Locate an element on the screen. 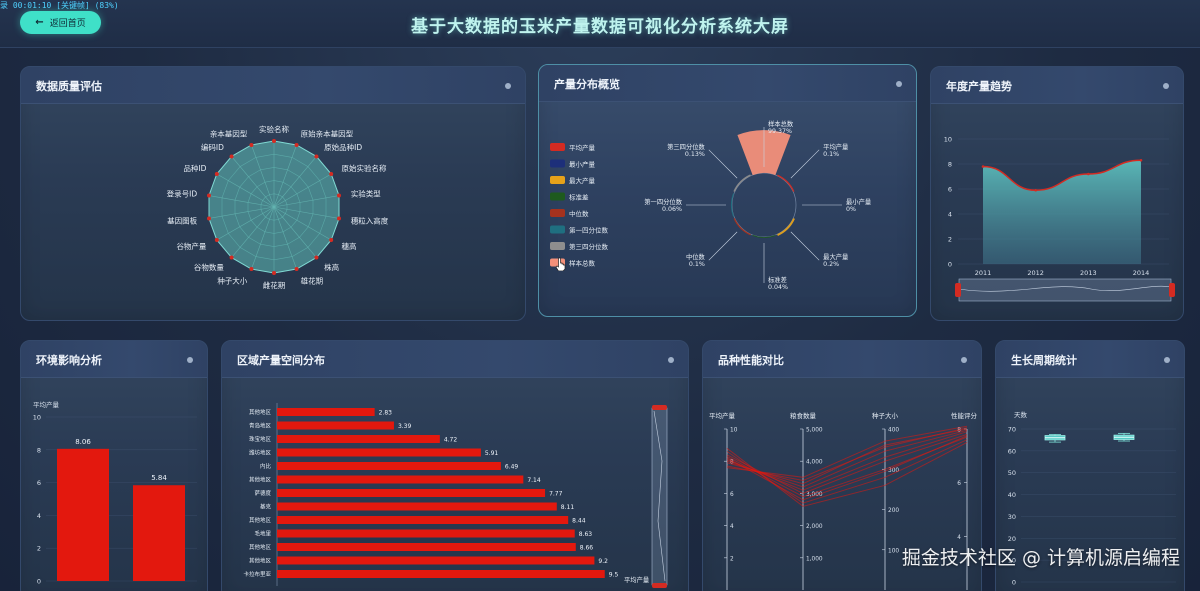  parallel-axis-name: 粮食数量 is located at coordinates (803, 415).